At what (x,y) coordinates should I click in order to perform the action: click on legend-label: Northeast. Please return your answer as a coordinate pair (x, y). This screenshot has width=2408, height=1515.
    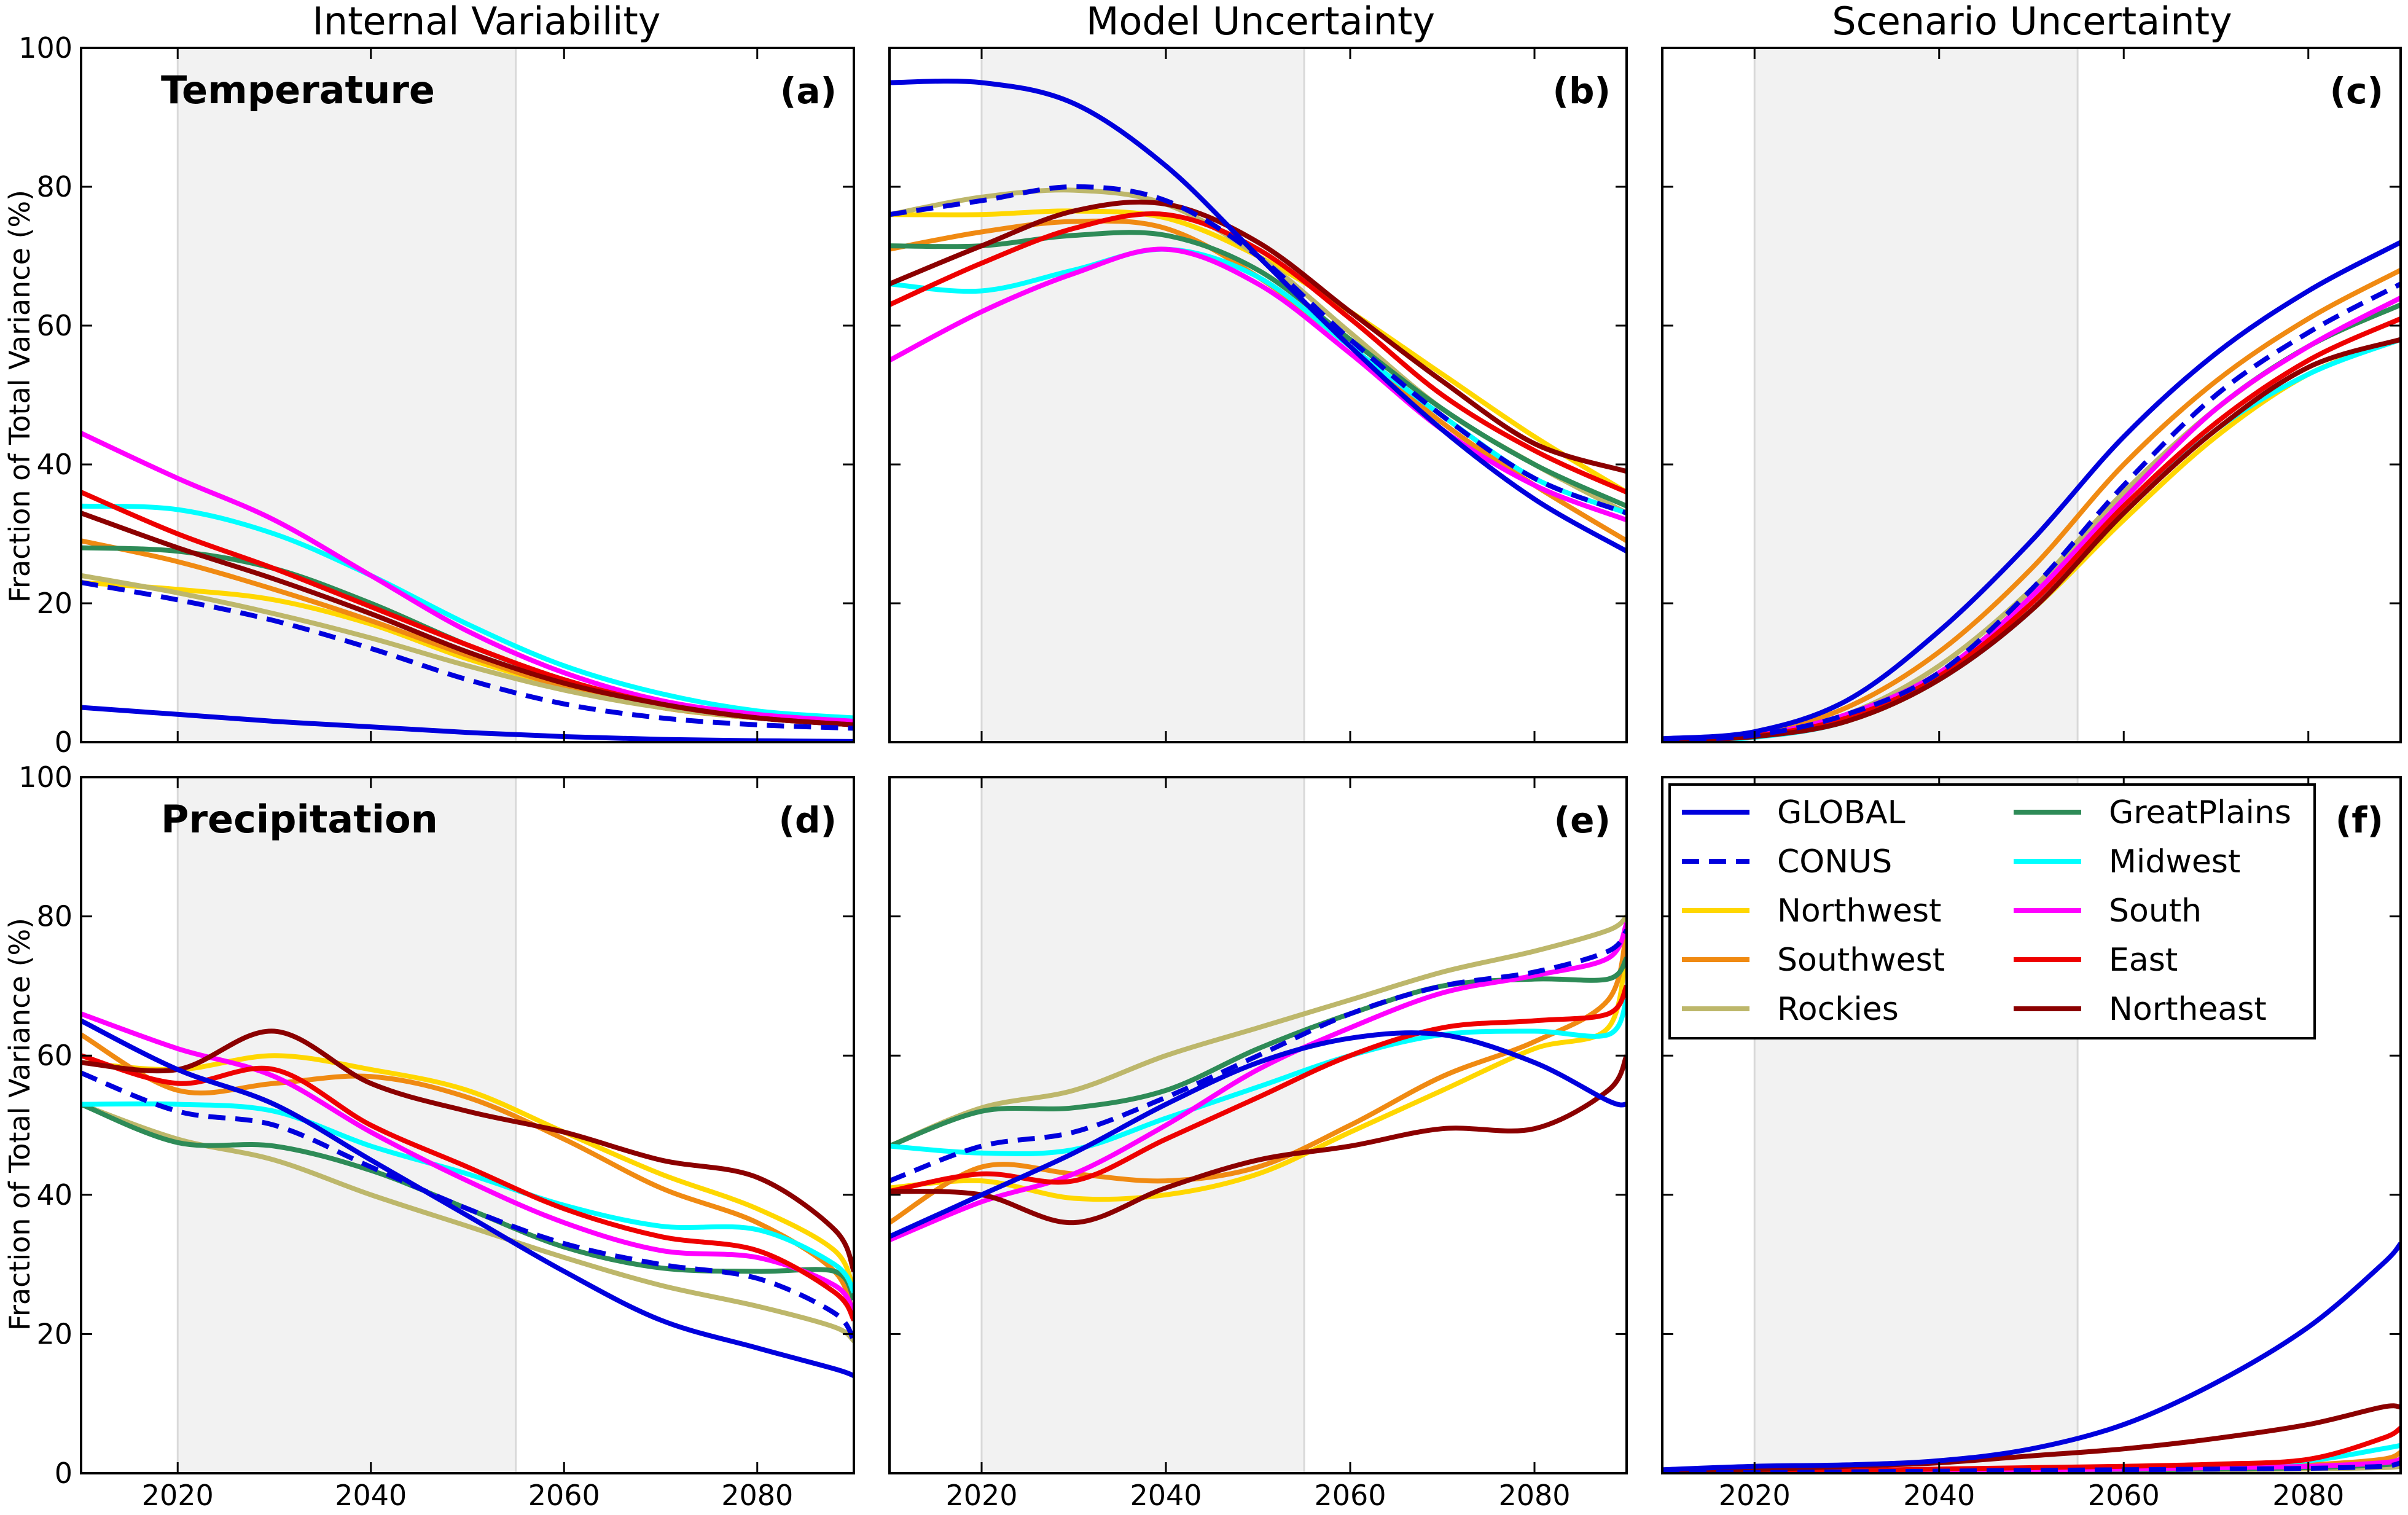
    Looking at the image, I should click on (2188, 1009).